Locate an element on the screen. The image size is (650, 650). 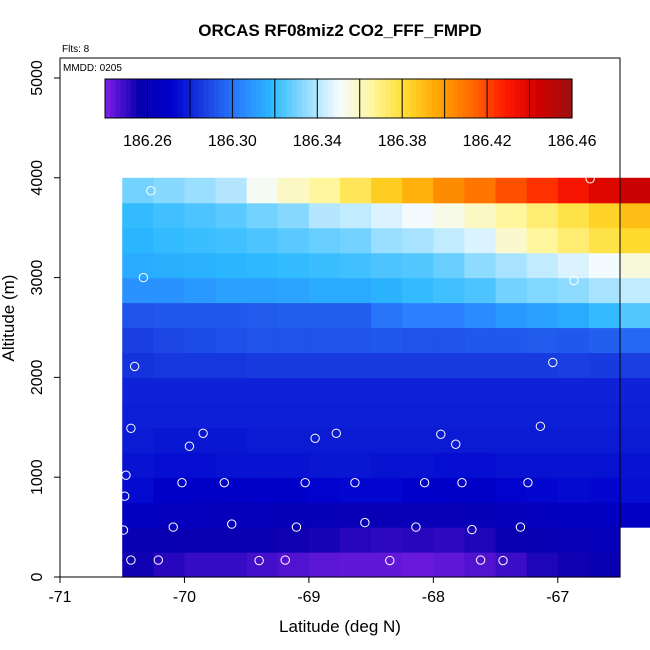
x-axis-label: Latitude (deg N) is located at coordinates (340, 626).